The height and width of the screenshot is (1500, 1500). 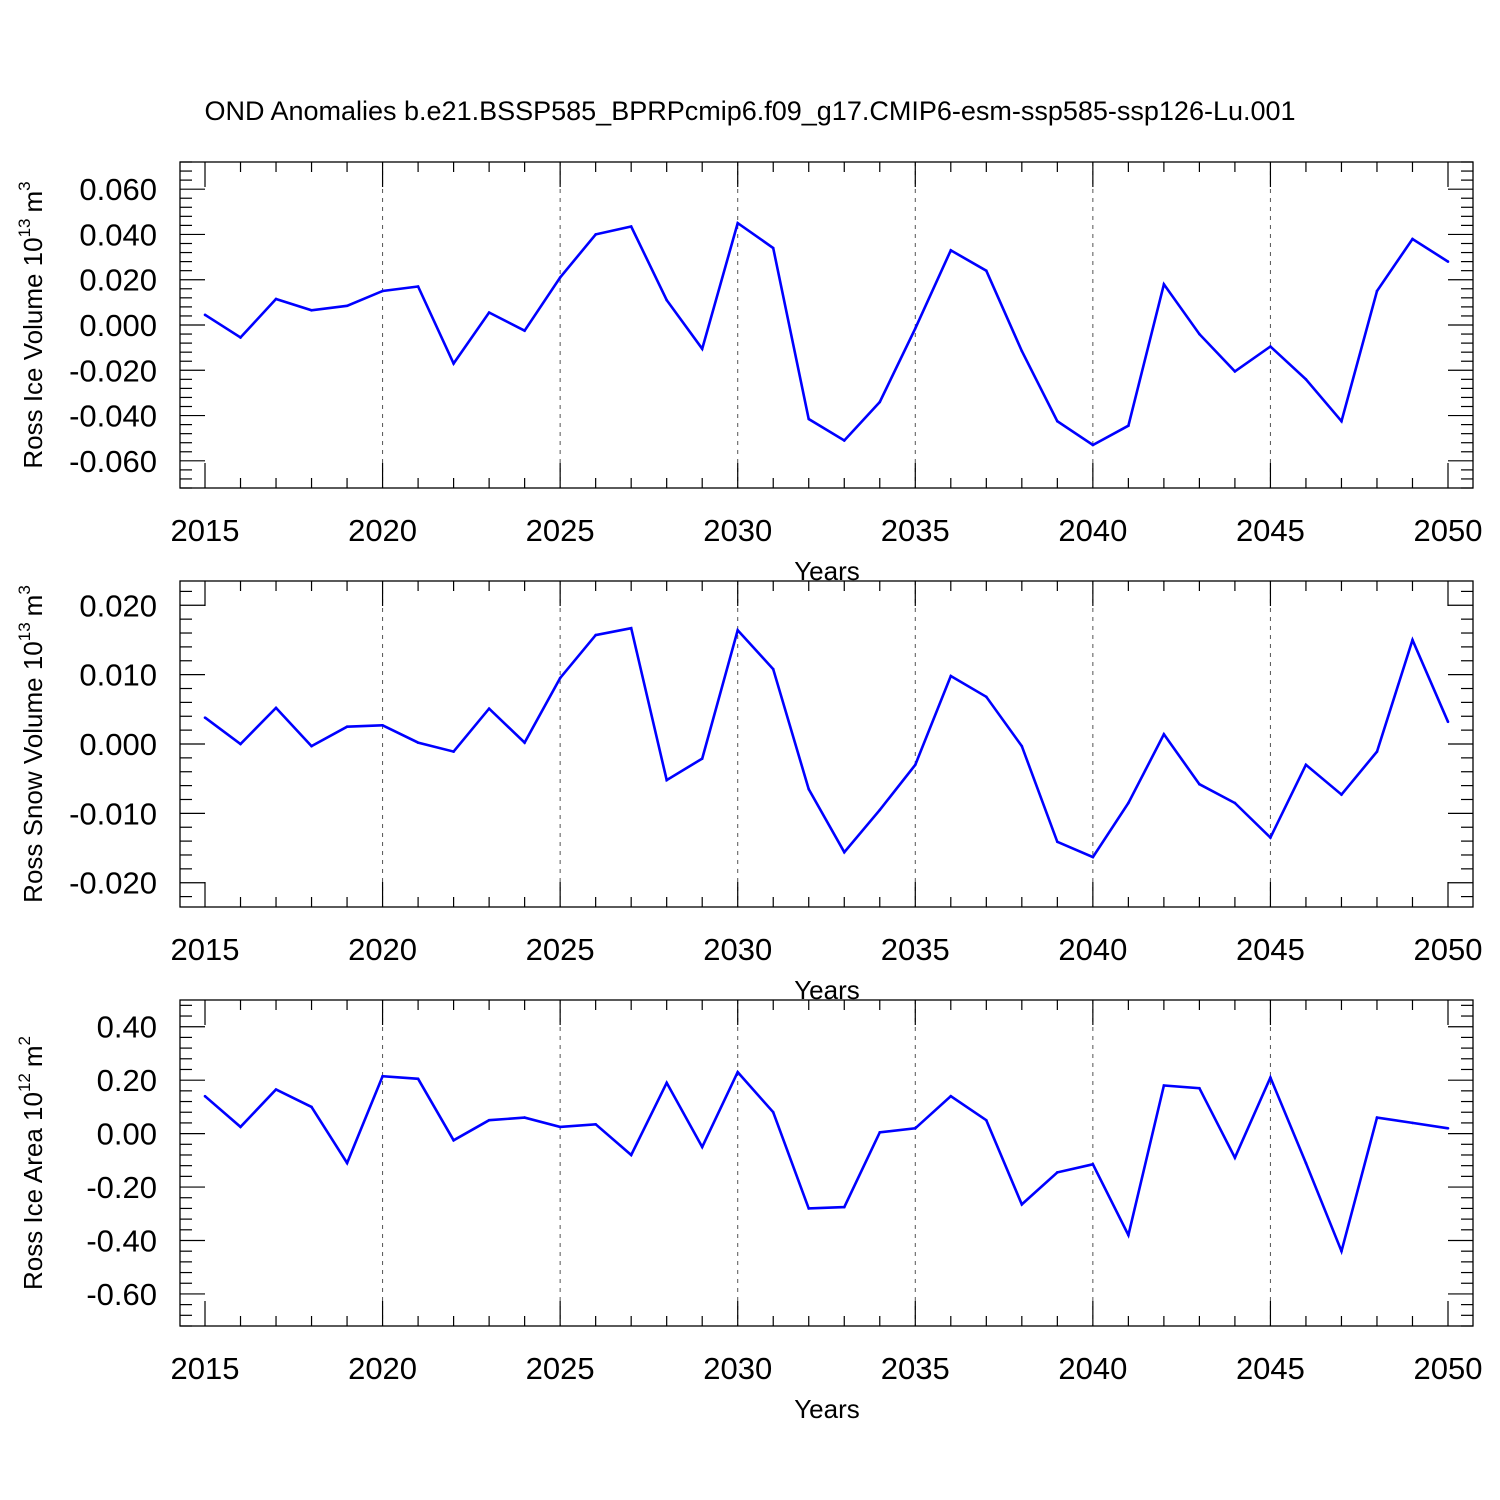 I want to click on y-tick-label: 0.40, so click(x=127, y=1027).